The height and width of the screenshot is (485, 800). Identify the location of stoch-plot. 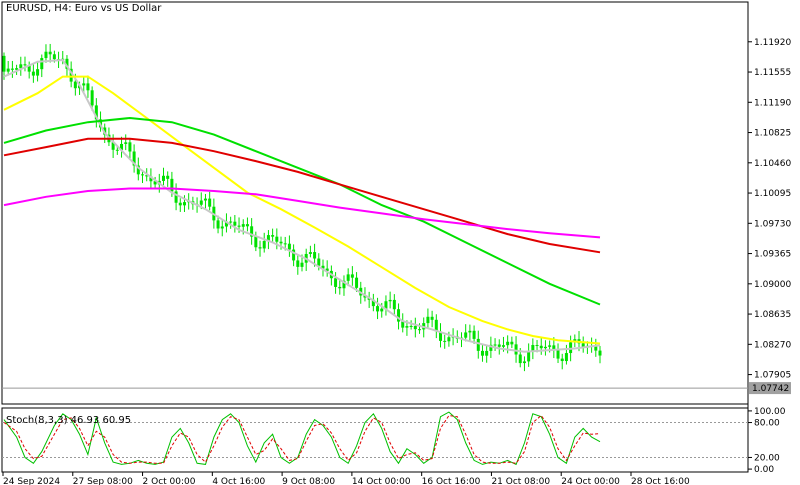
(375, 438).